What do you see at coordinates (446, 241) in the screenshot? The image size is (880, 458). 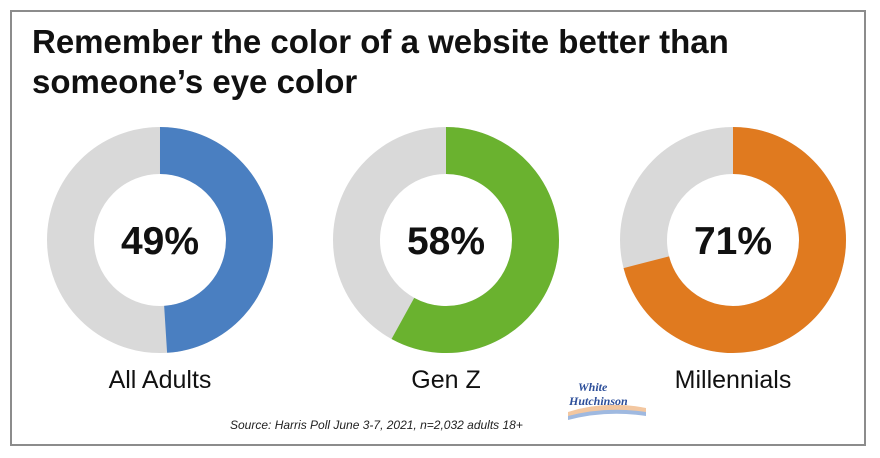 I see `donut-value-label-gen-z: 58%` at bounding box center [446, 241].